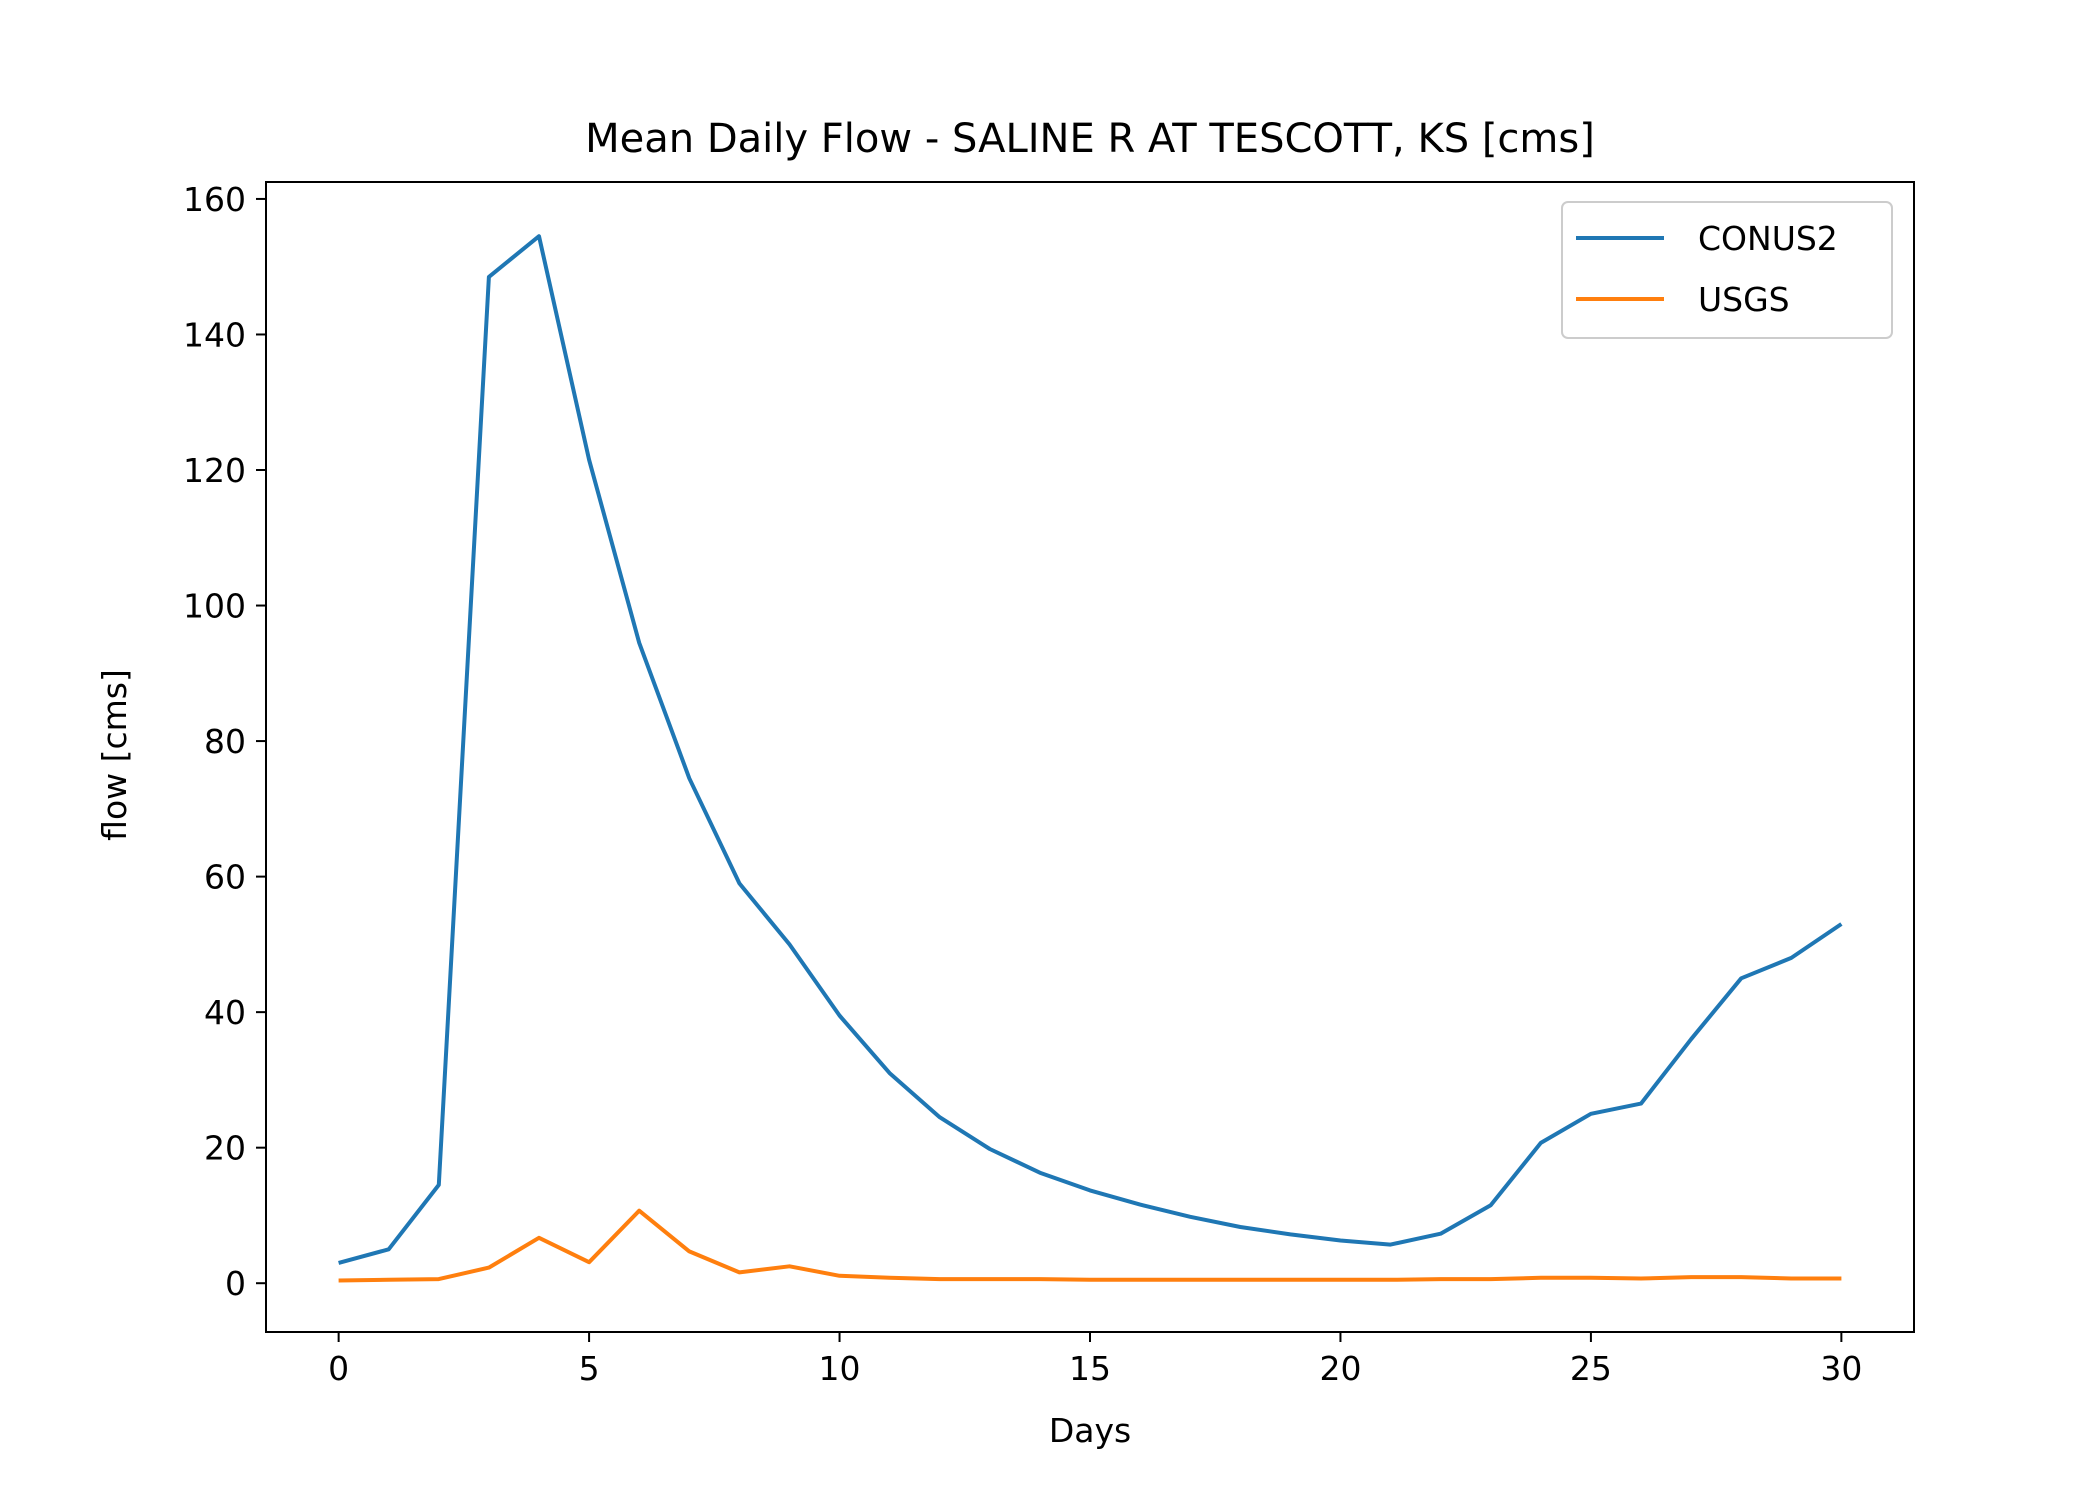  Describe the element at coordinates (1727, 270) in the screenshot. I see `legend: CONUS2 USGS` at that location.